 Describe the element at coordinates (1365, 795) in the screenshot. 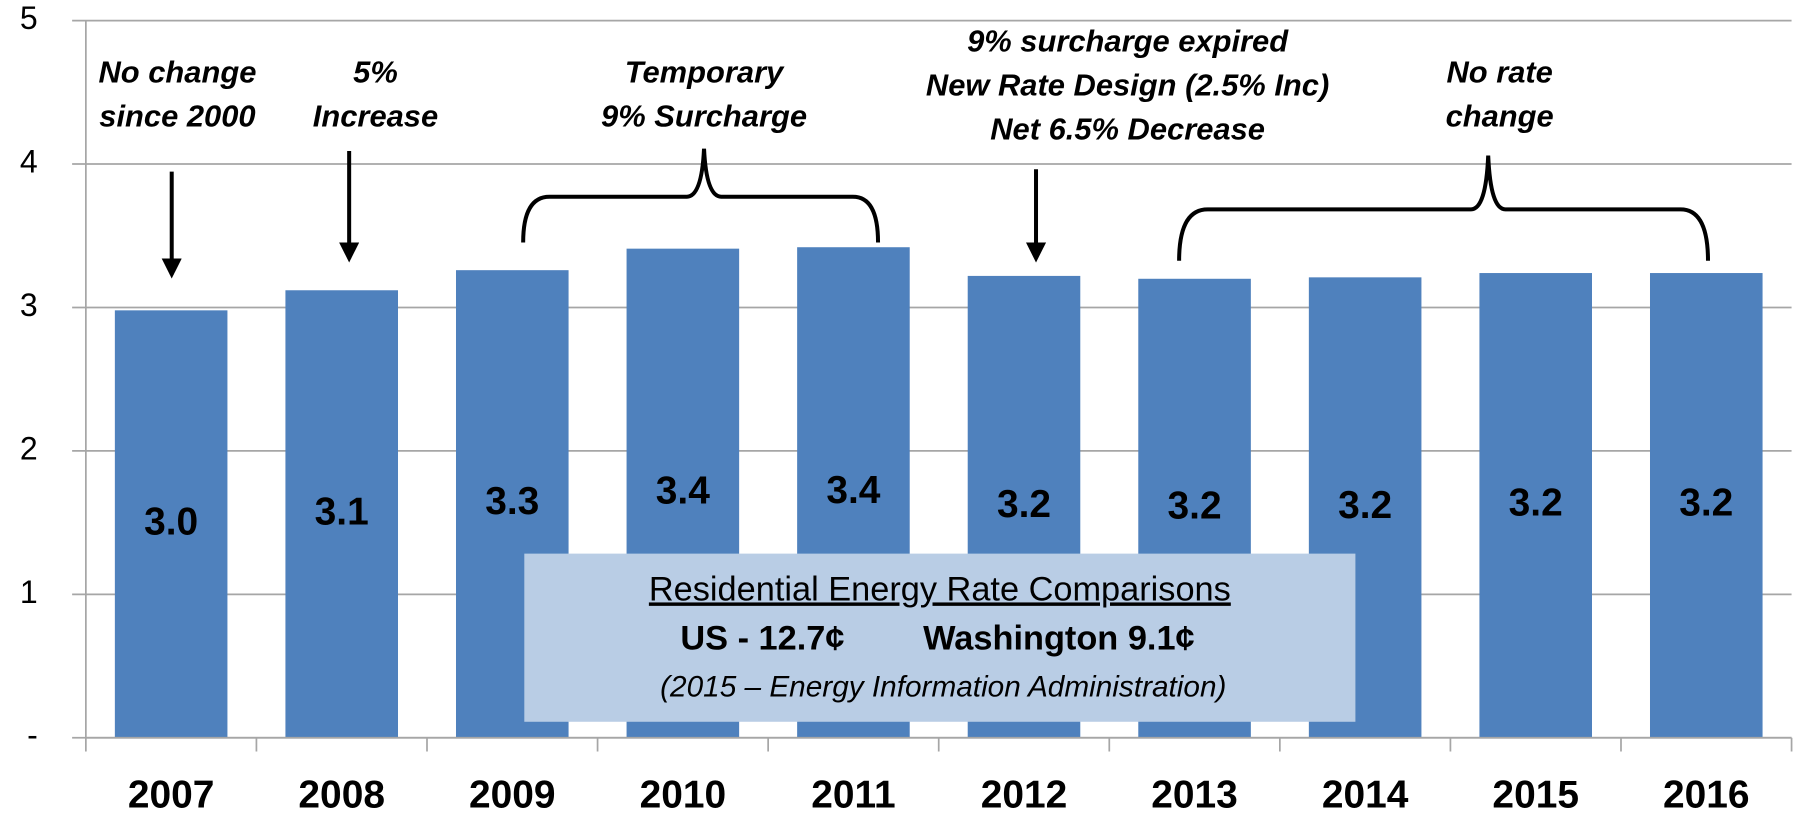

I see `x-tick-label: 2014` at that location.